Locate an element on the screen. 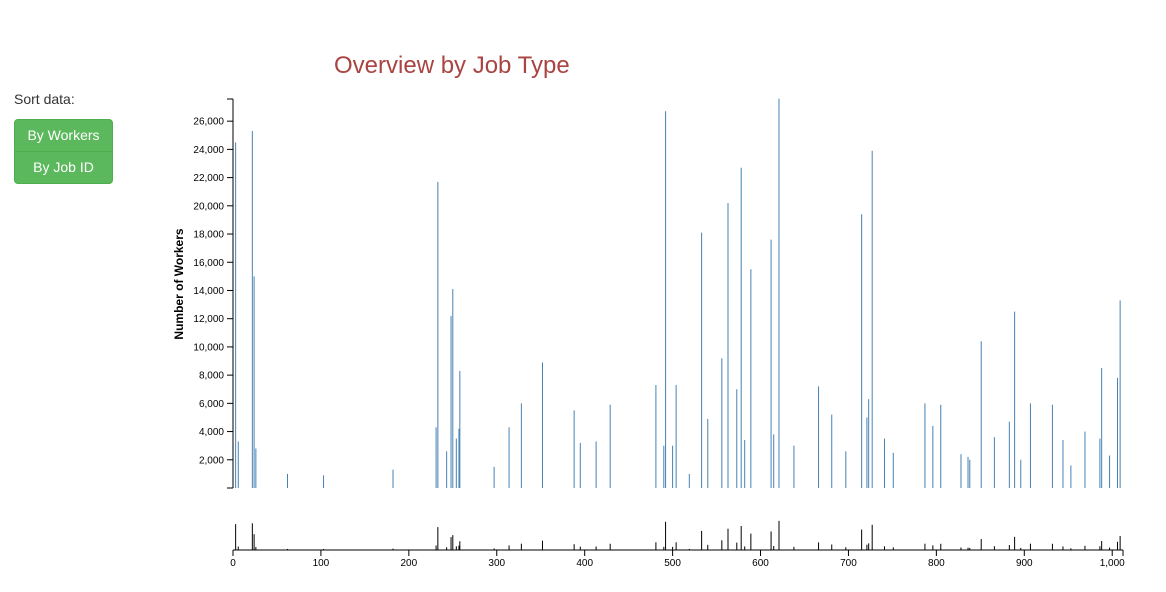 This screenshot has width=1166, height=592. y-tick: 18,000 is located at coordinates (213, 235).